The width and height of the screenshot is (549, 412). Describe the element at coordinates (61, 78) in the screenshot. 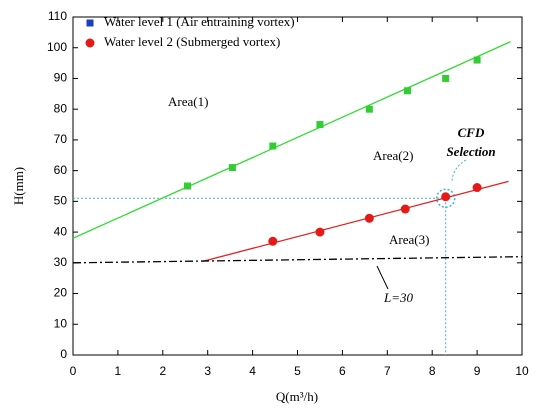

I see `y-tick-label: 90` at that location.